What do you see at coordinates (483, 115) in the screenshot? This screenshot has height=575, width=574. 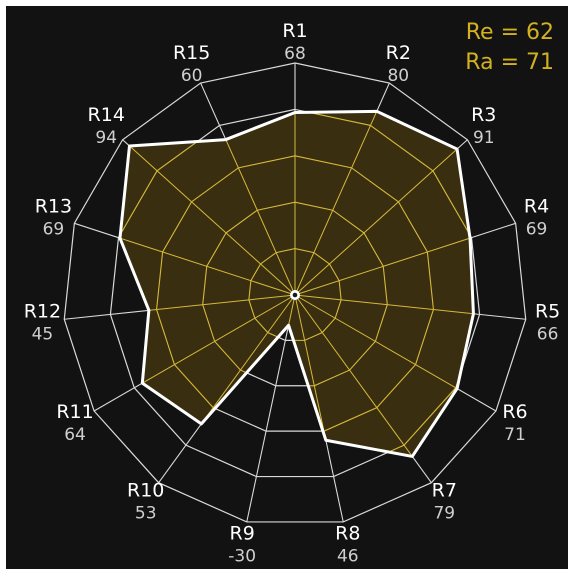 I see `axis-label-r3: R3` at bounding box center [483, 115].